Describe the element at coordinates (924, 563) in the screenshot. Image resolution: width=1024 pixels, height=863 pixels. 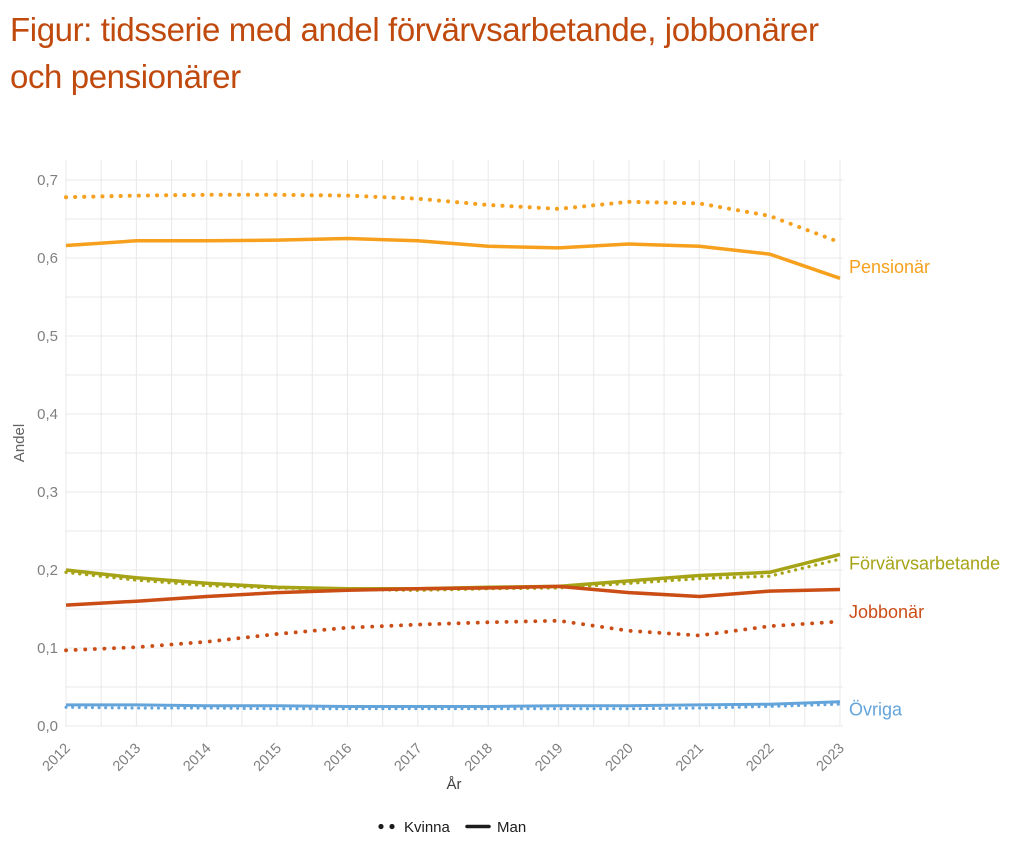
I see `category-label-frvrvsarbetande: Förvärvsarbetande` at that location.